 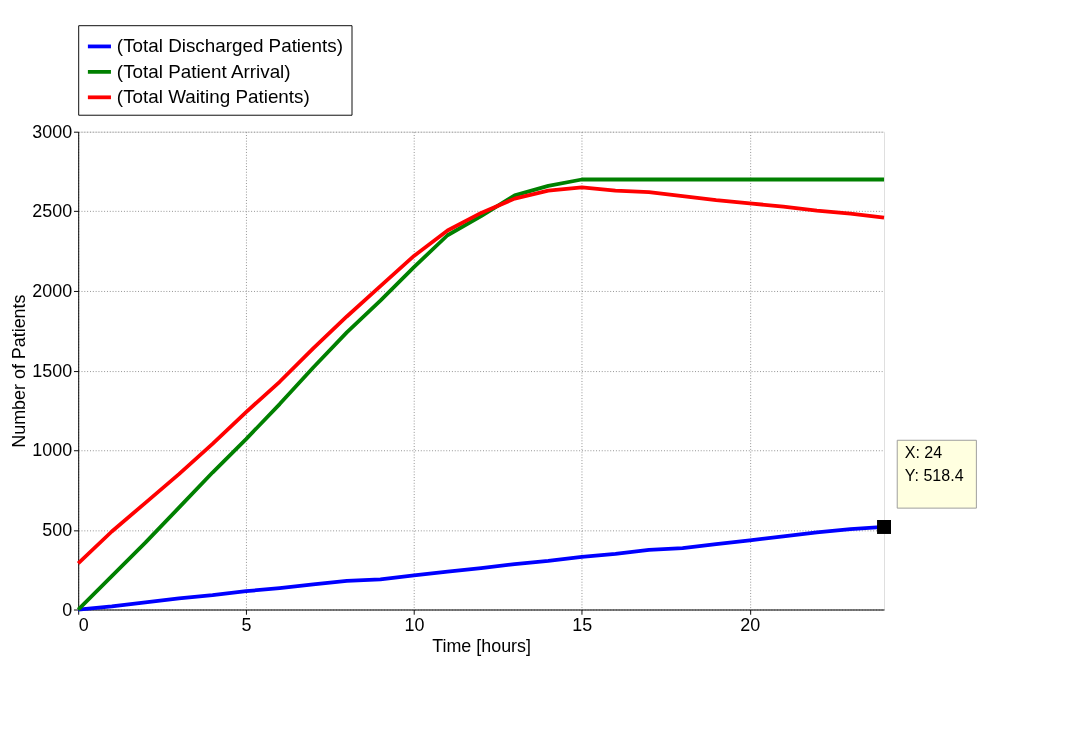 I want to click on x-tick-label: 15, so click(x=582, y=624).